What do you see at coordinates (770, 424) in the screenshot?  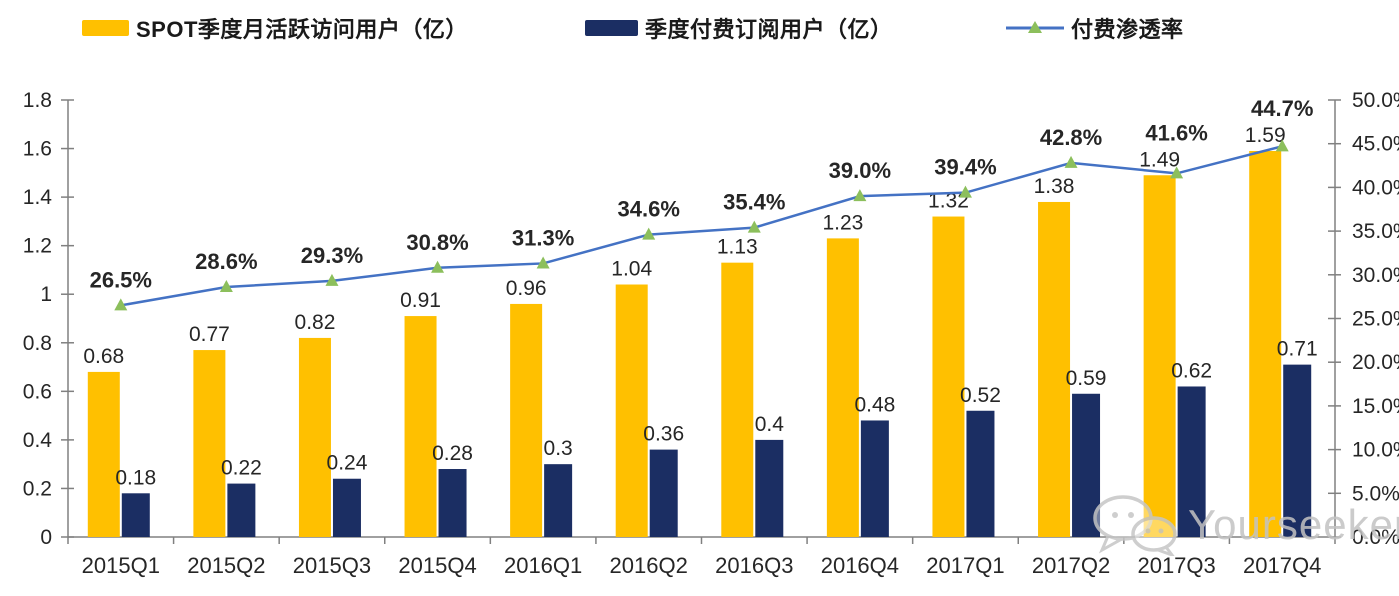 I see `subscribers-value-label: 0.4` at bounding box center [770, 424].